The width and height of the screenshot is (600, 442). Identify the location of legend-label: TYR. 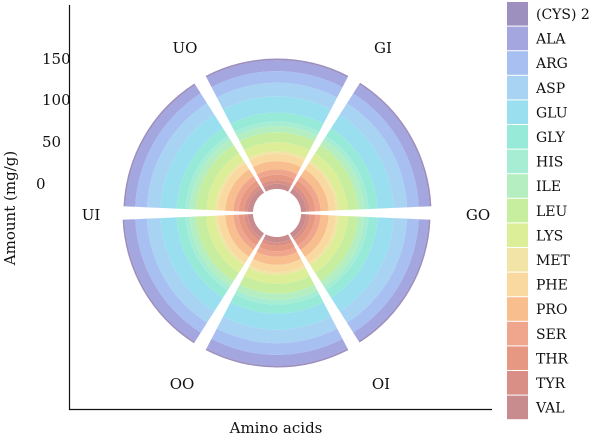
(551, 384).